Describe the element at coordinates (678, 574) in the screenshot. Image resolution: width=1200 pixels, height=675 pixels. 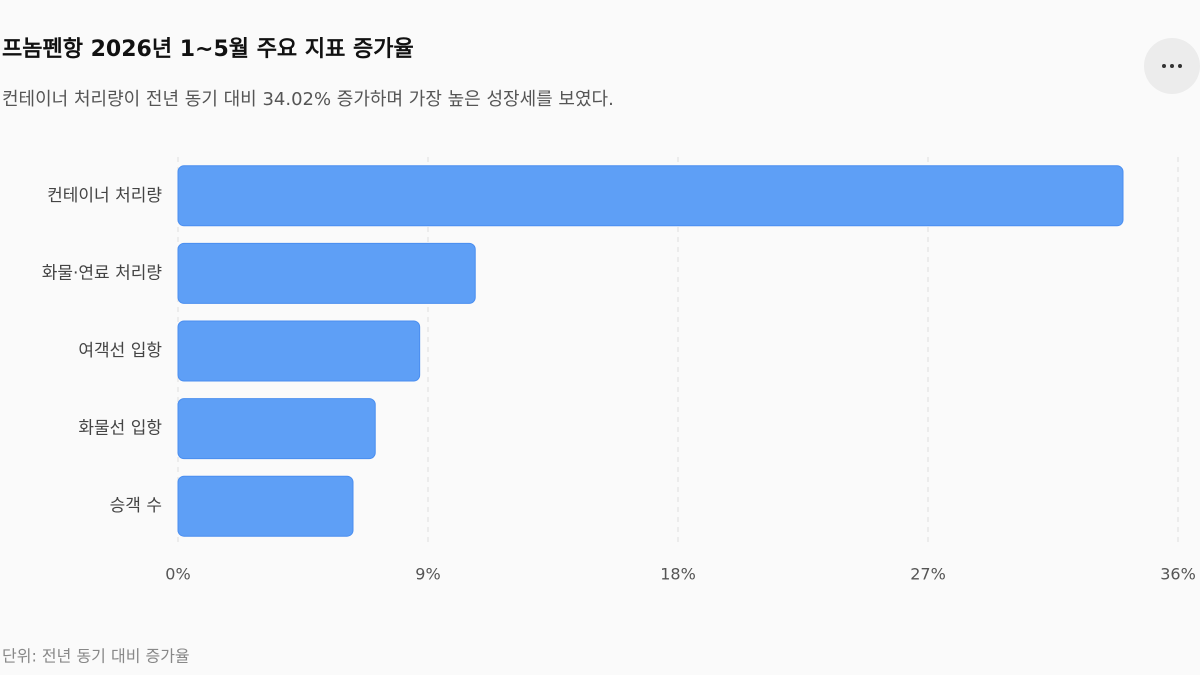
I see `x-tick-label: 18%` at that location.